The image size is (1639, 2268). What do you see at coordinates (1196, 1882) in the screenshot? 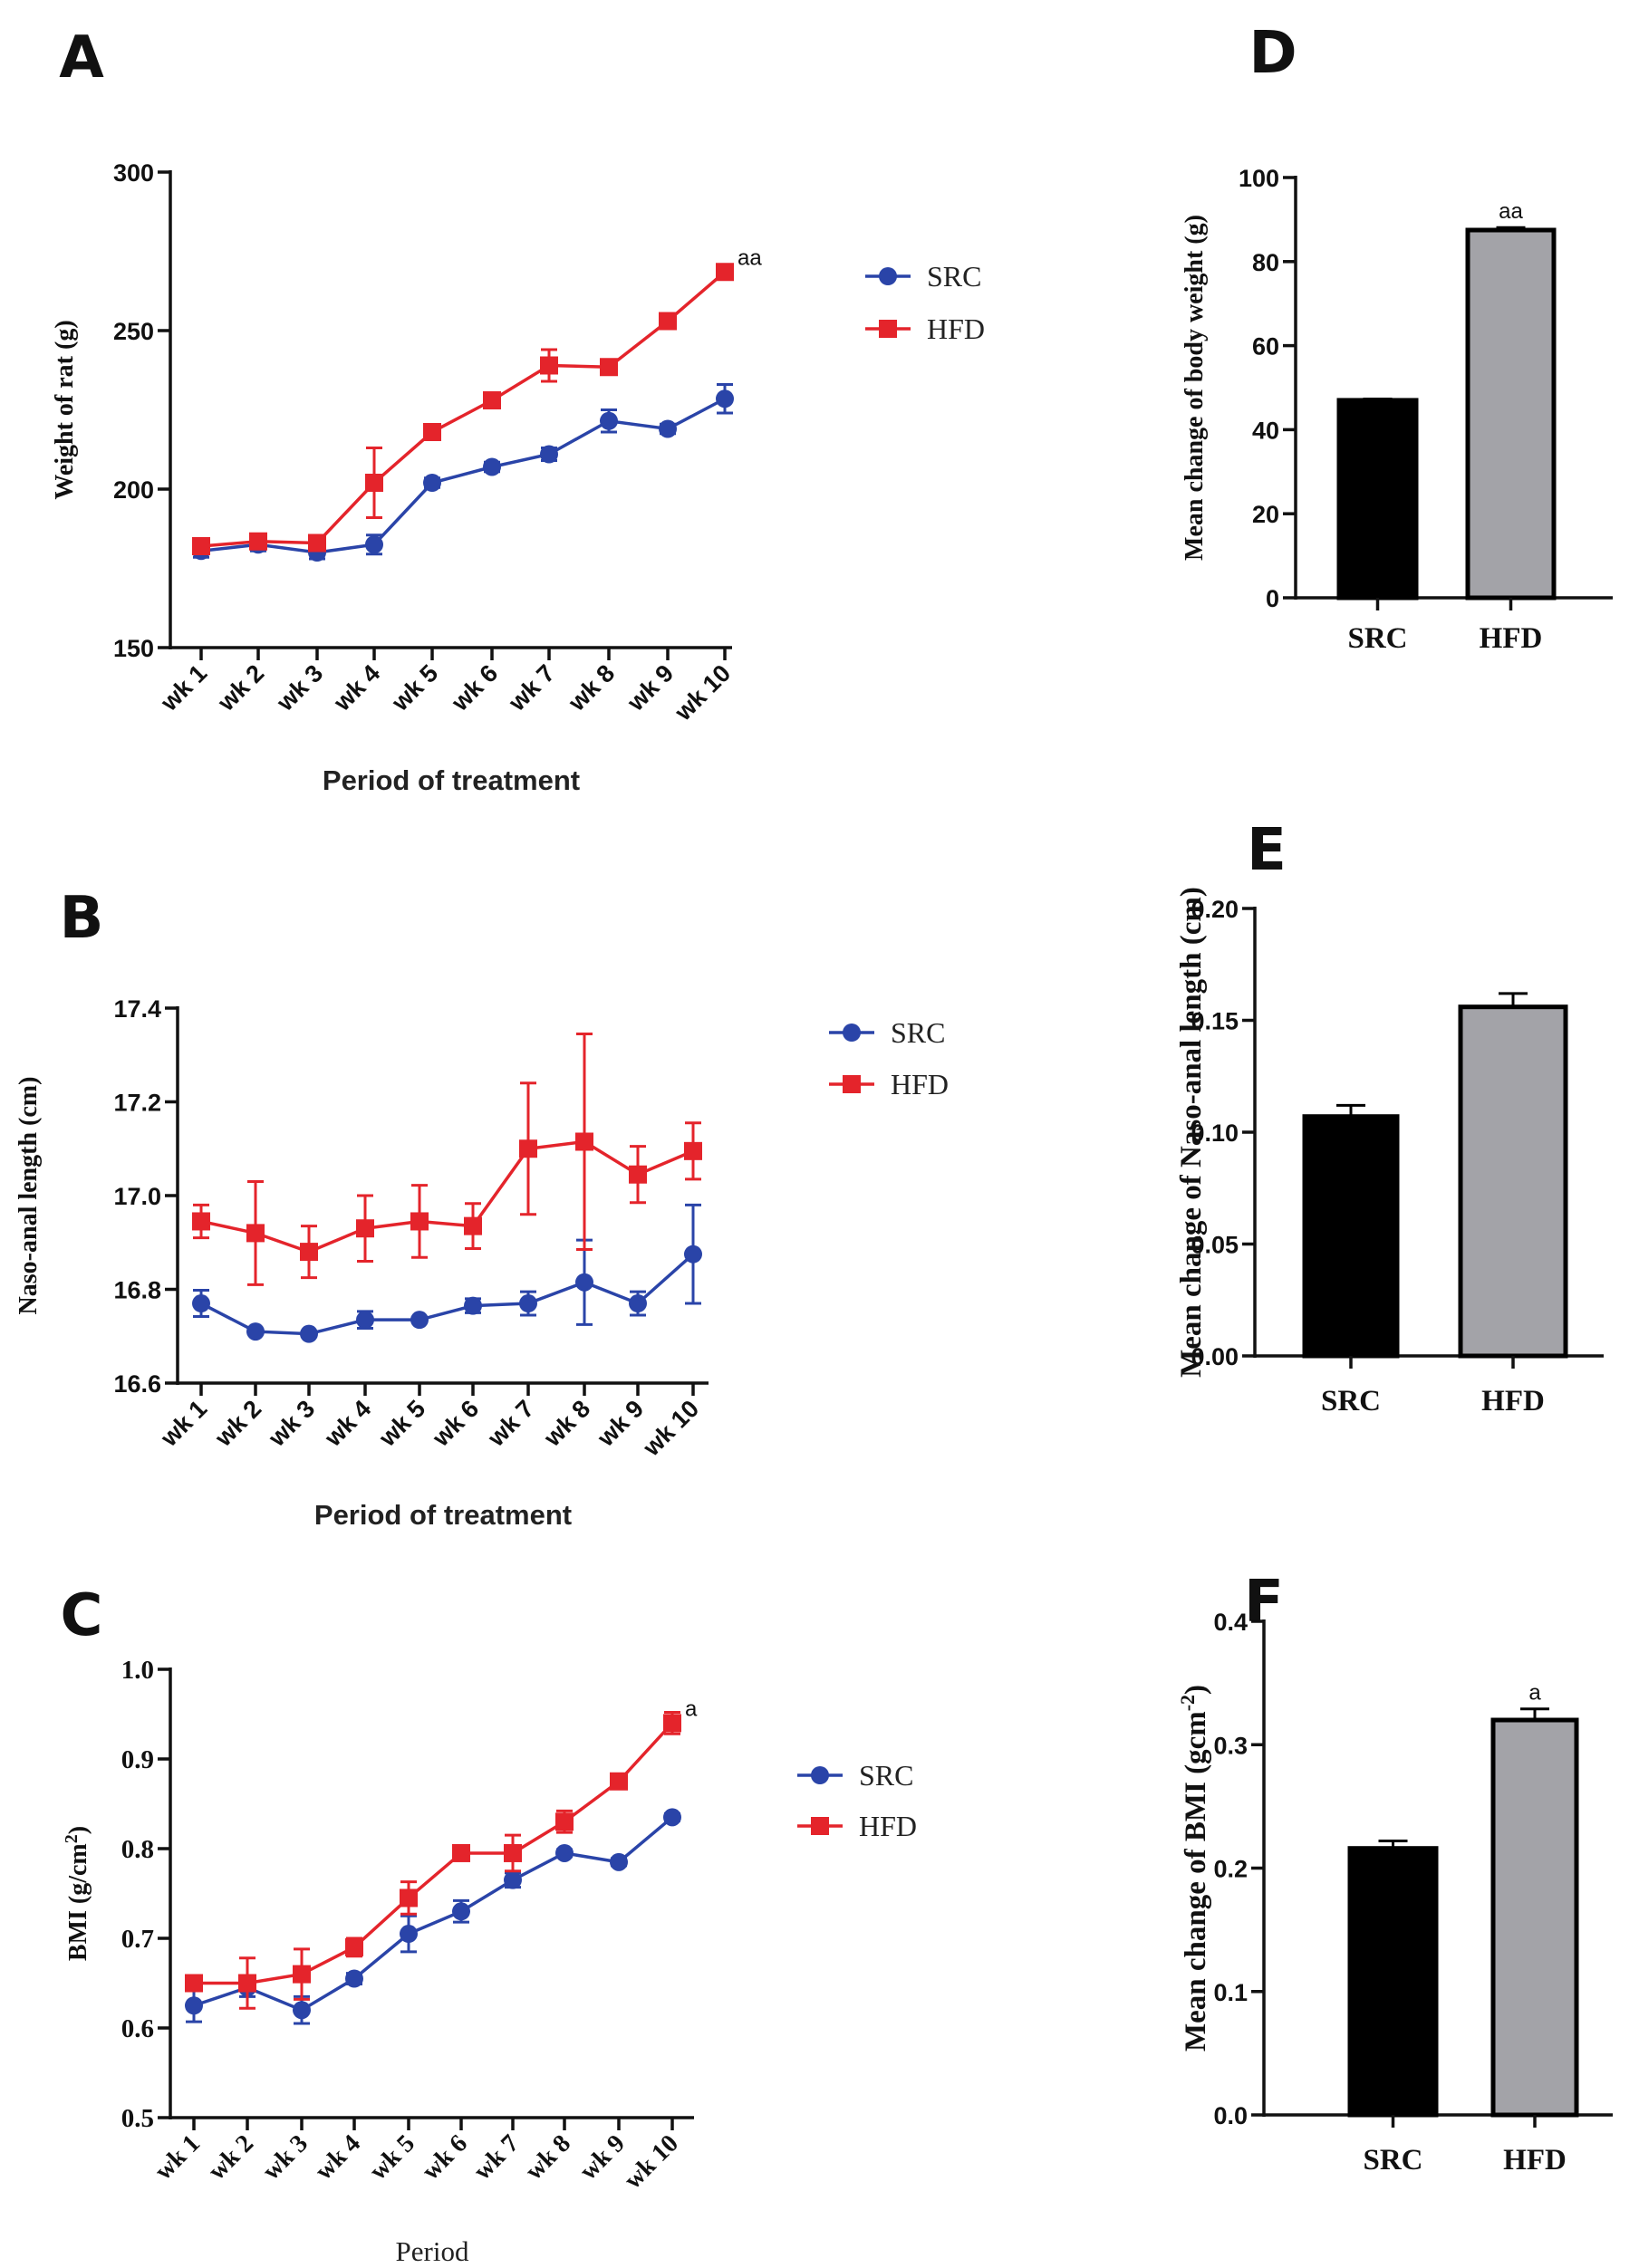
I see `y-axis-title-text: Mean change of BMI (gcm` at bounding box center [1196, 1882].